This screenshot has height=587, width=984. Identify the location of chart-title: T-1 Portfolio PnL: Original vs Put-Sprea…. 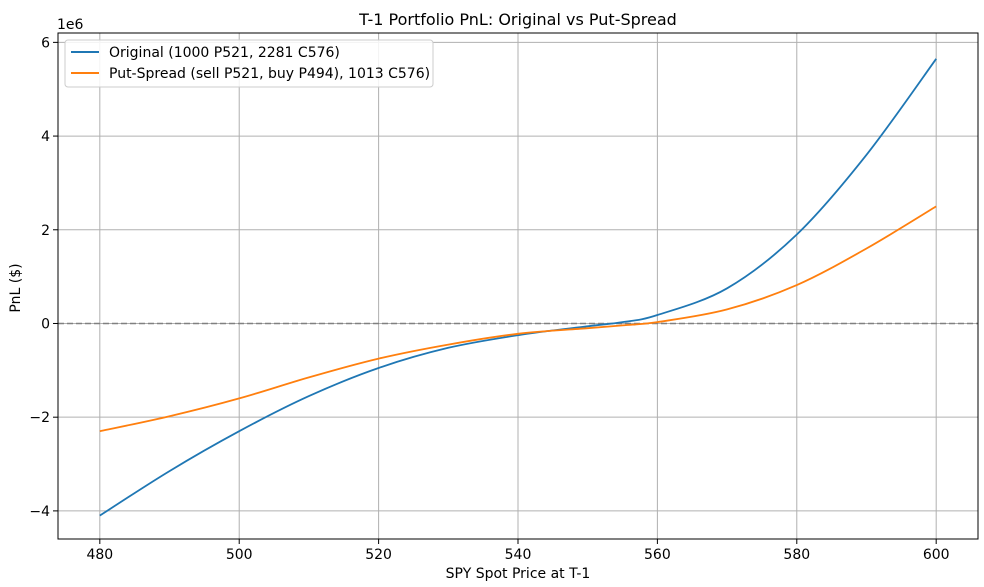
(517, 19).